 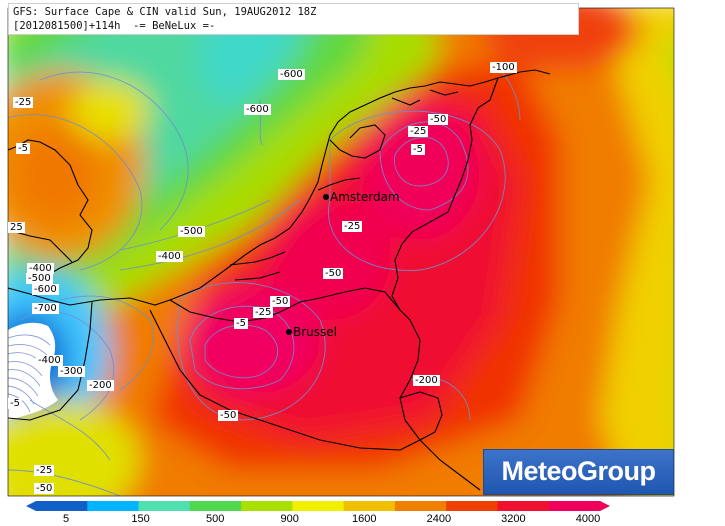 What do you see at coordinates (513, 519) in the screenshot?
I see `colorbar-tick-label: 3200` at bounding box center [513, 519].